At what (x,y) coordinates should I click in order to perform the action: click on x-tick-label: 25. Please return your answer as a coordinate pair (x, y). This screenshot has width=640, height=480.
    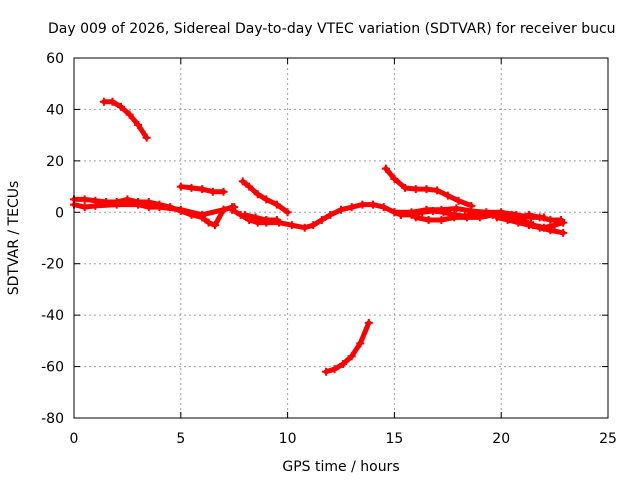
    Looking at the image, I should click on (608, 439).